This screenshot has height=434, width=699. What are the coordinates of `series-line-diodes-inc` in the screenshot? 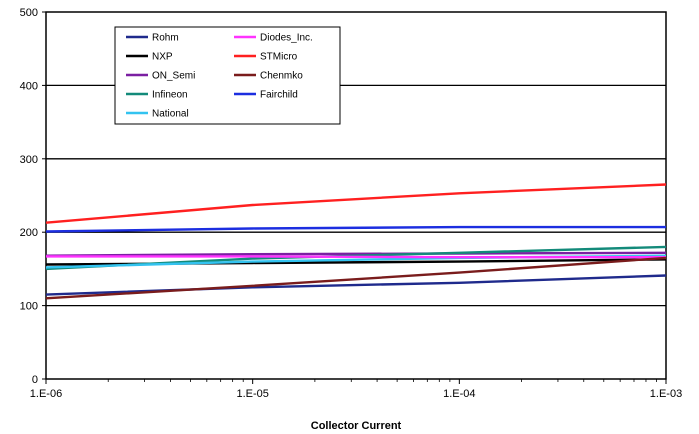 It's located at (356, 257).